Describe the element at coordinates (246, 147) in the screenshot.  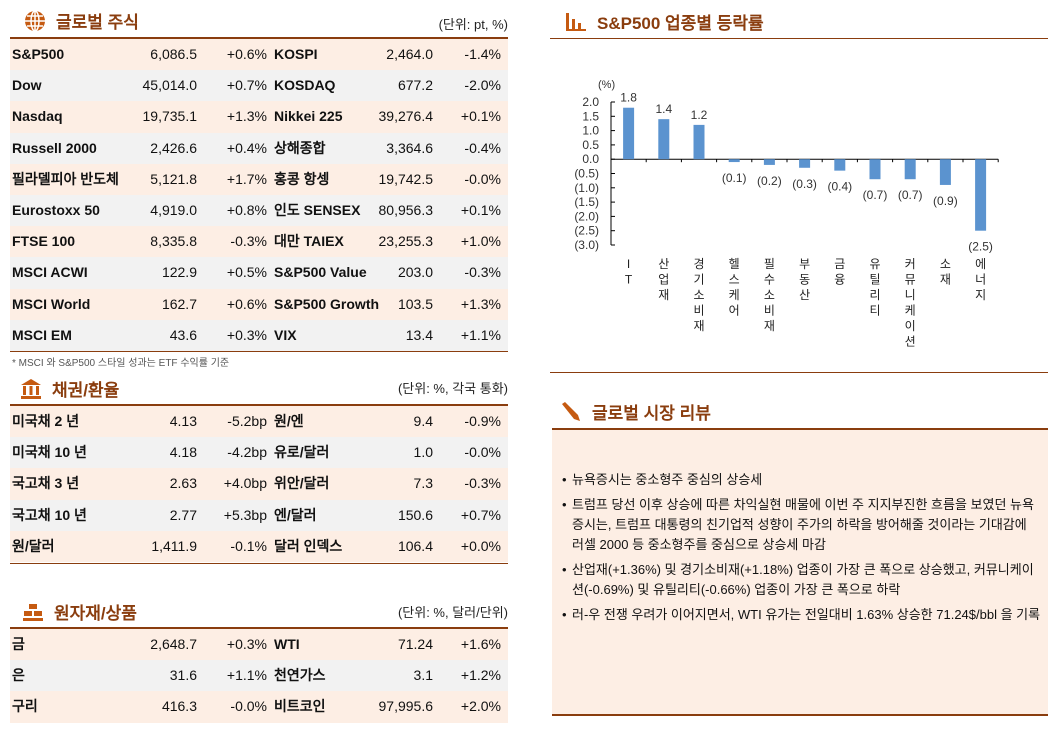
I see `change-cell: +0.4%` at that location.